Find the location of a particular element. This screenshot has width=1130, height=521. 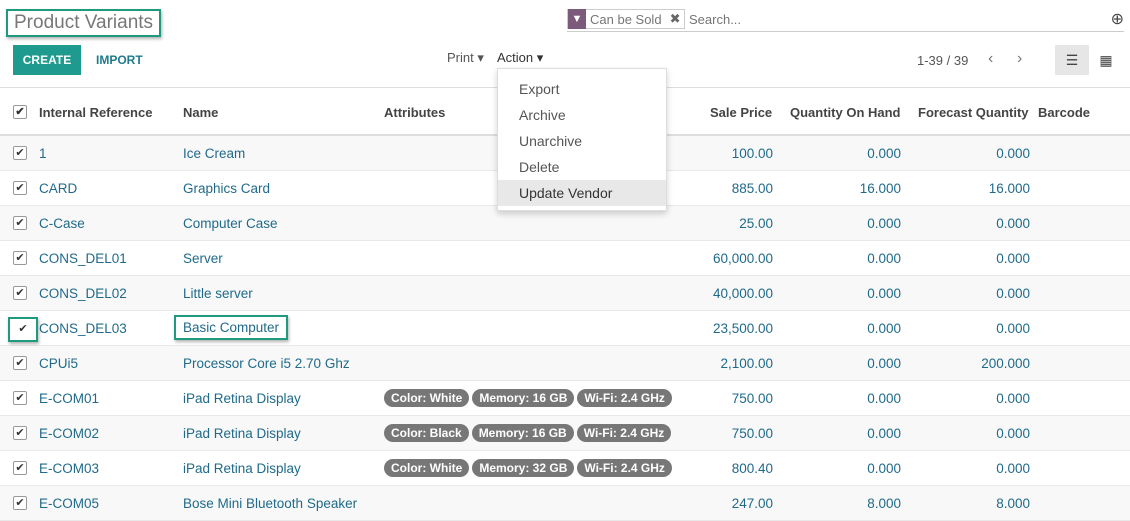

attributes: Color: Black Memory: 16 GB Wi-Fi: 2.4 GHz is located at coordinates (528, 433).